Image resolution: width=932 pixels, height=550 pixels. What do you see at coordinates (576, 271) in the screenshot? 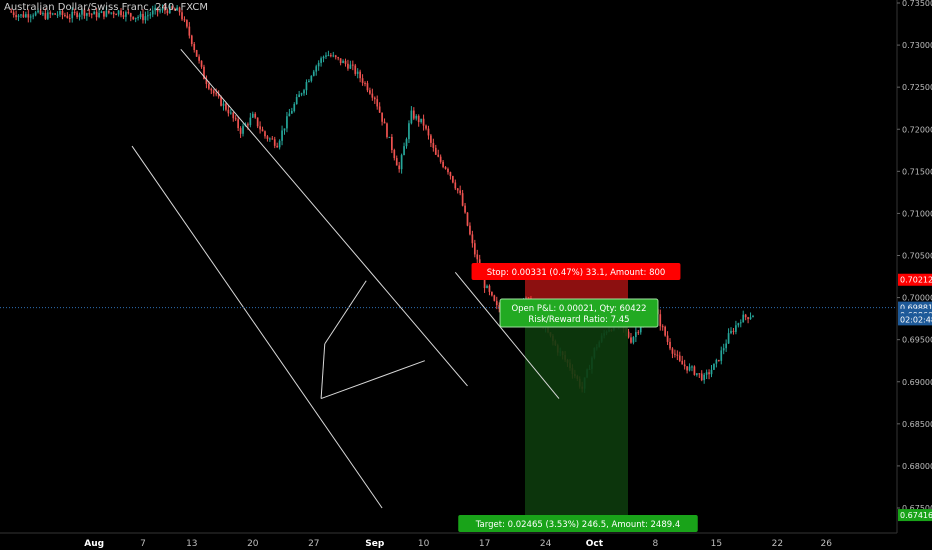
I see `stop-annotation-box` at bounding box center [576, 271].